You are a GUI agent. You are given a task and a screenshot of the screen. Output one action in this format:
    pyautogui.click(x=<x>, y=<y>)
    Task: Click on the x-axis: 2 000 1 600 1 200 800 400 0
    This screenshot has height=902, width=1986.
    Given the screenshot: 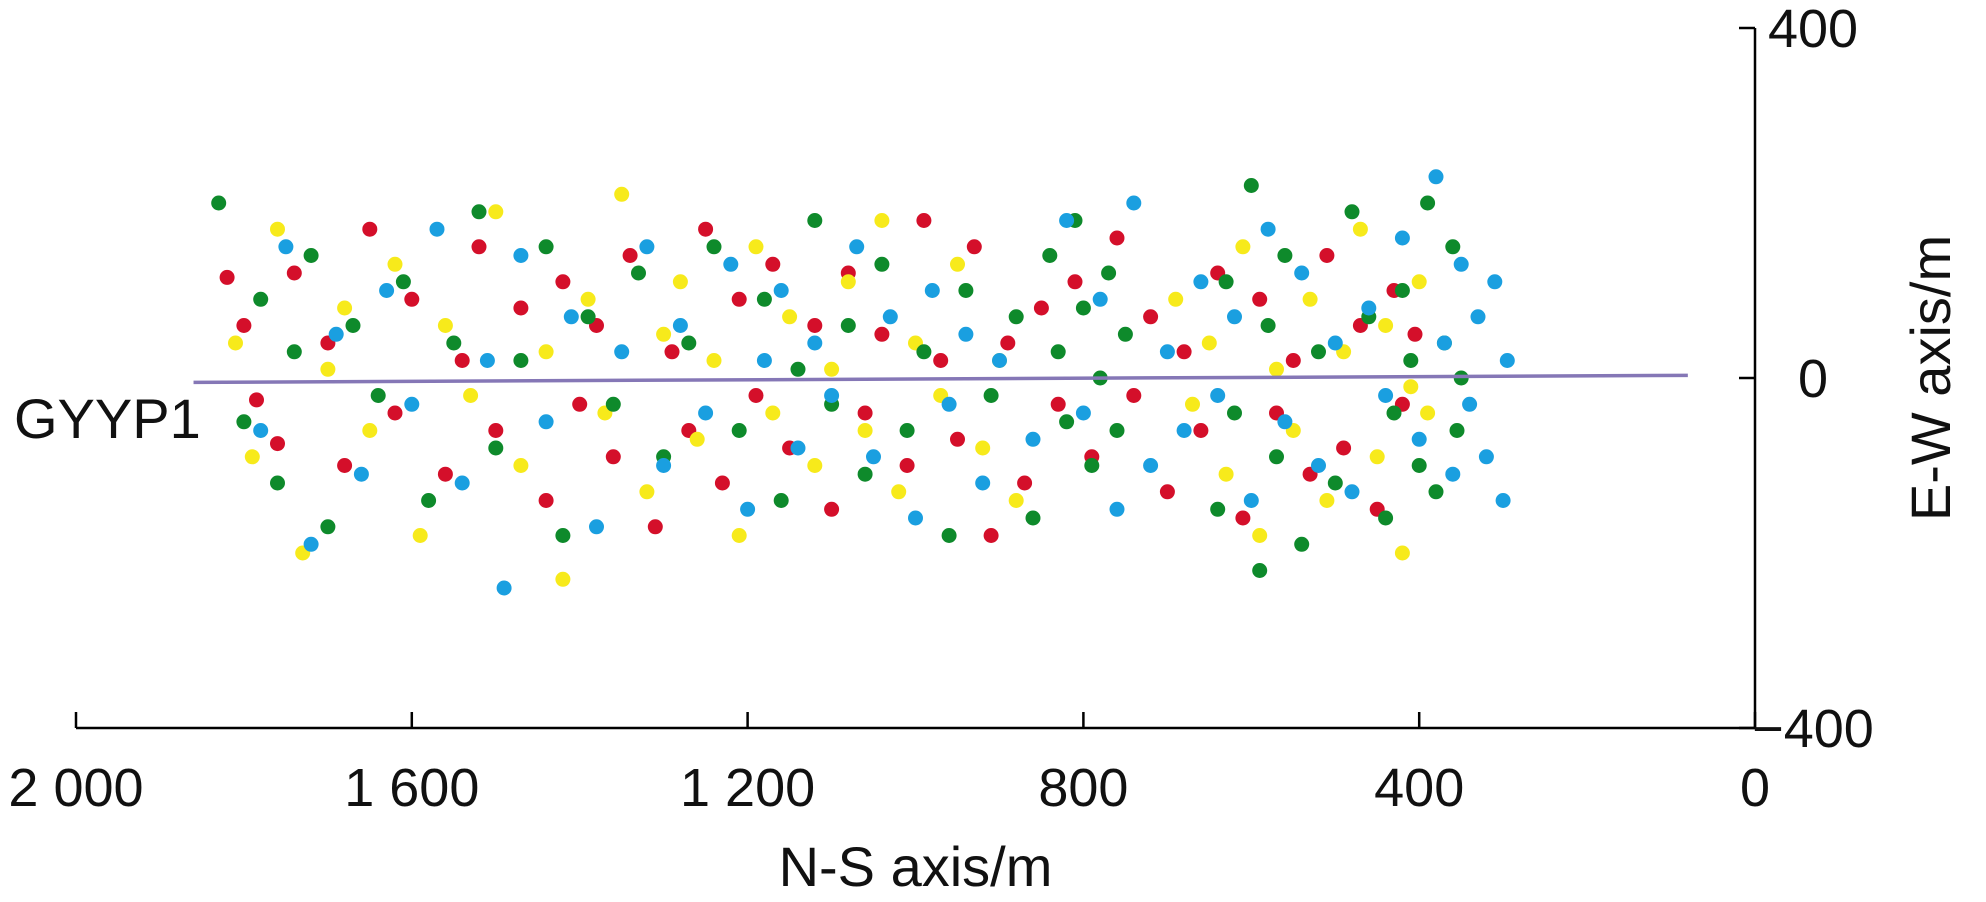 What is the action you would take?
    pyautogui.click(x=889, y=765)
    